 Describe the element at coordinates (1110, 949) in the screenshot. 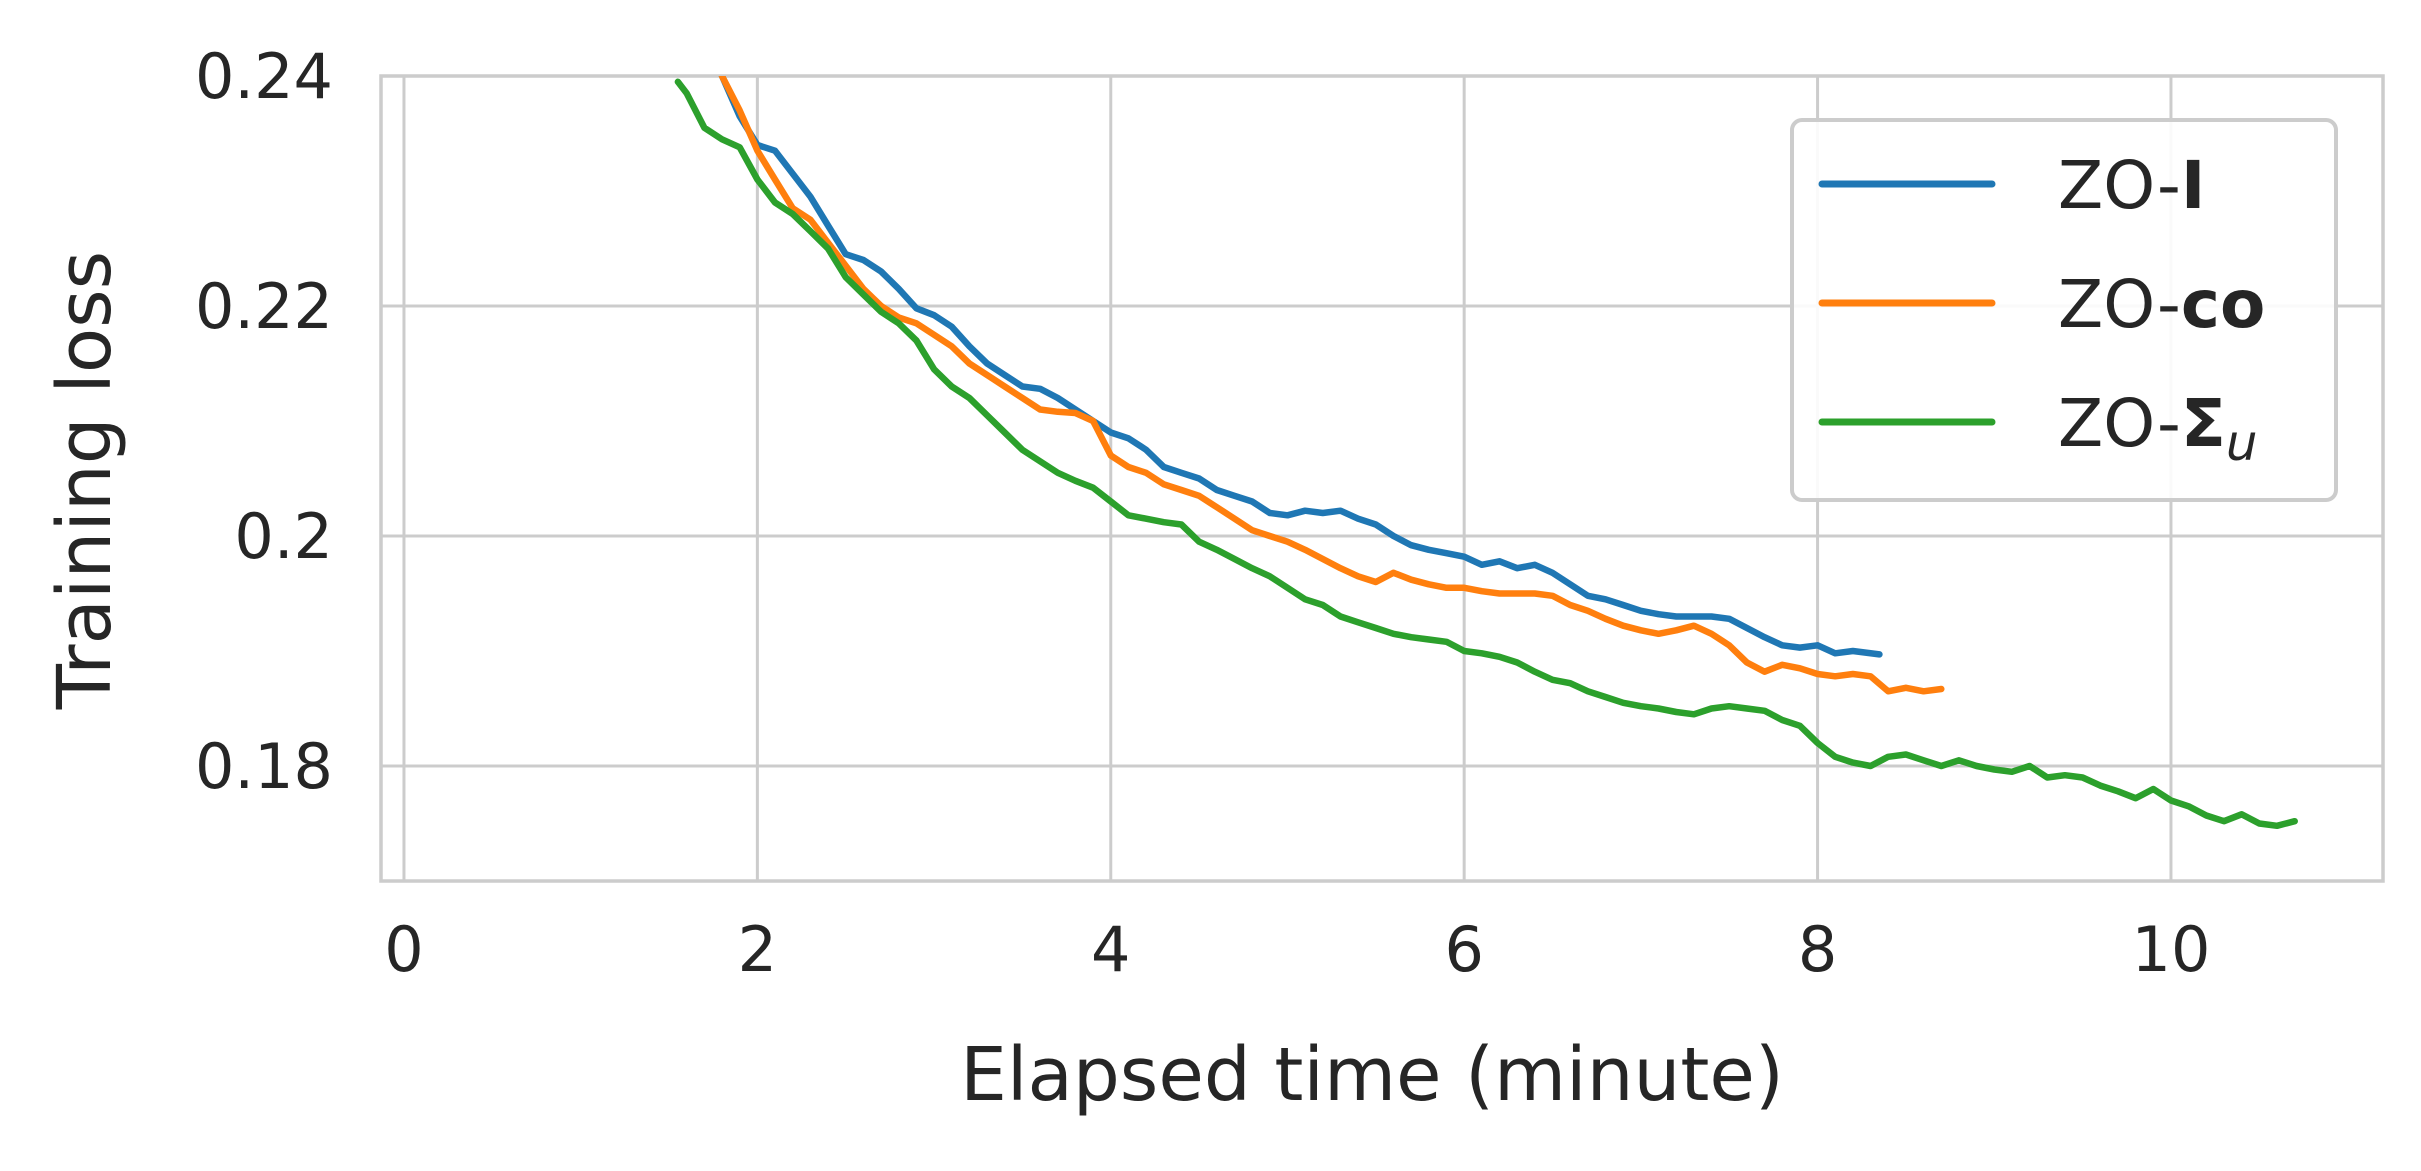

I see `x-tick-label: 4` at that location.